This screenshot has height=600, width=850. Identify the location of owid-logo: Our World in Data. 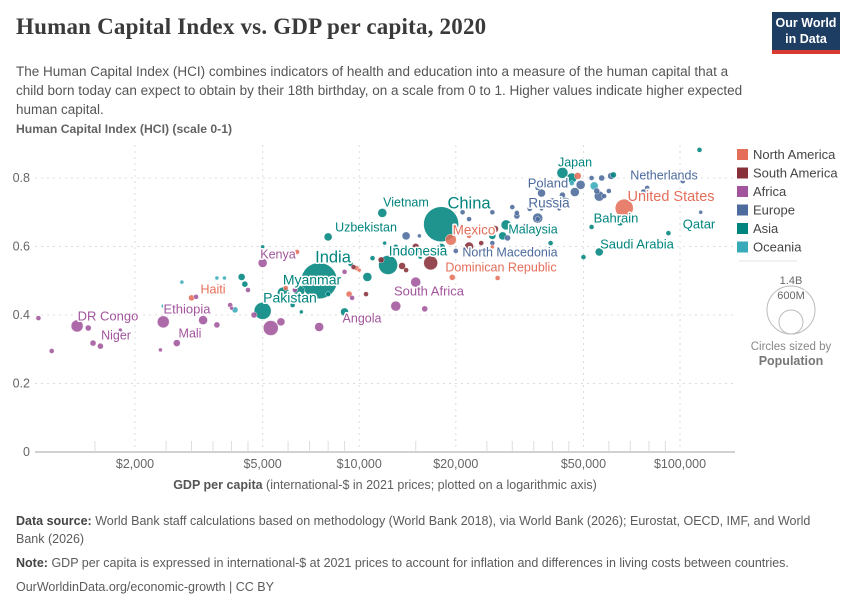
(806, 33).